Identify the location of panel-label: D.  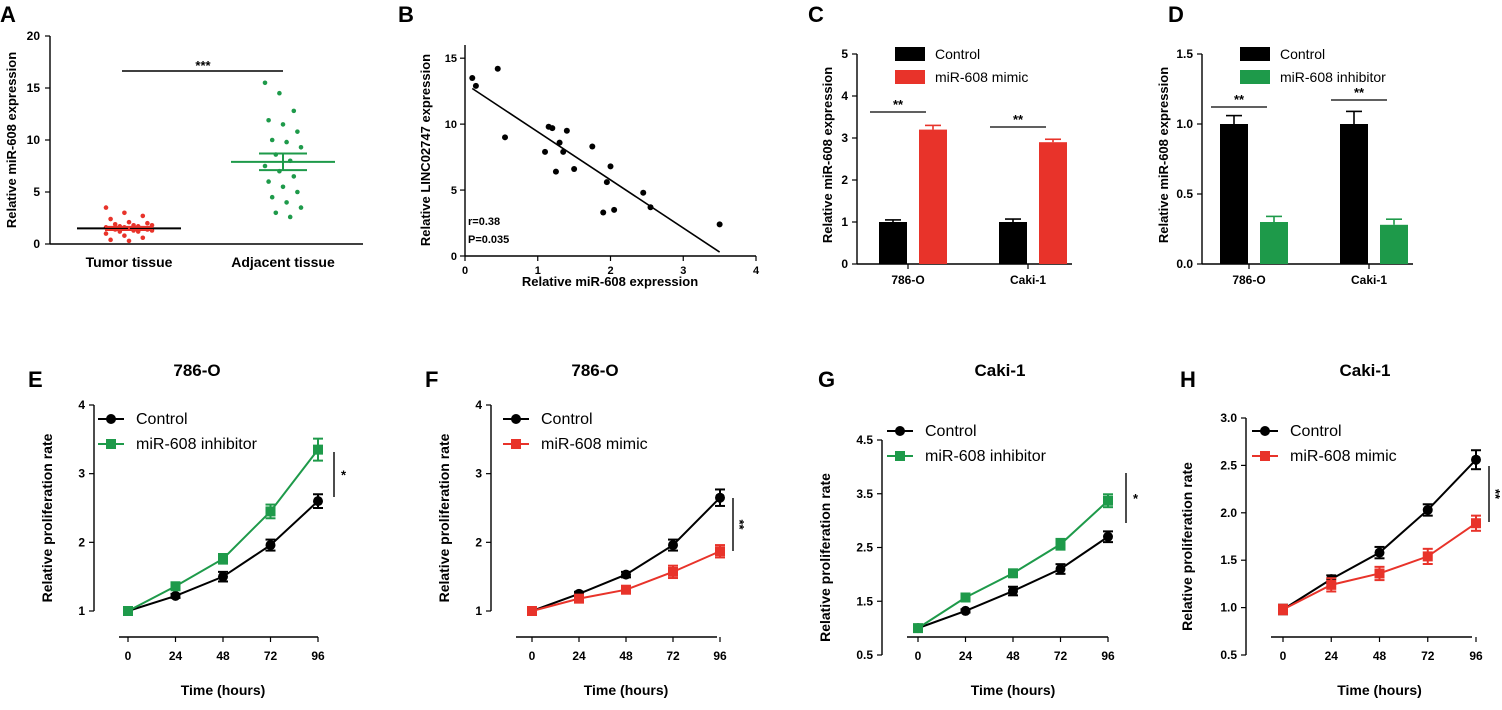
(1176, 14).